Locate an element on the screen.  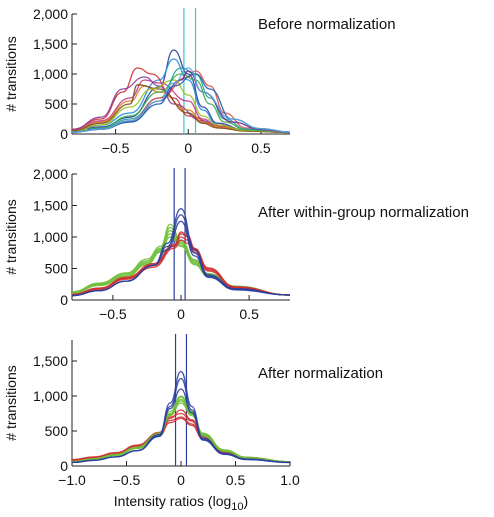
x-tick-label: −1.0 is located at coordinates (72, 480).